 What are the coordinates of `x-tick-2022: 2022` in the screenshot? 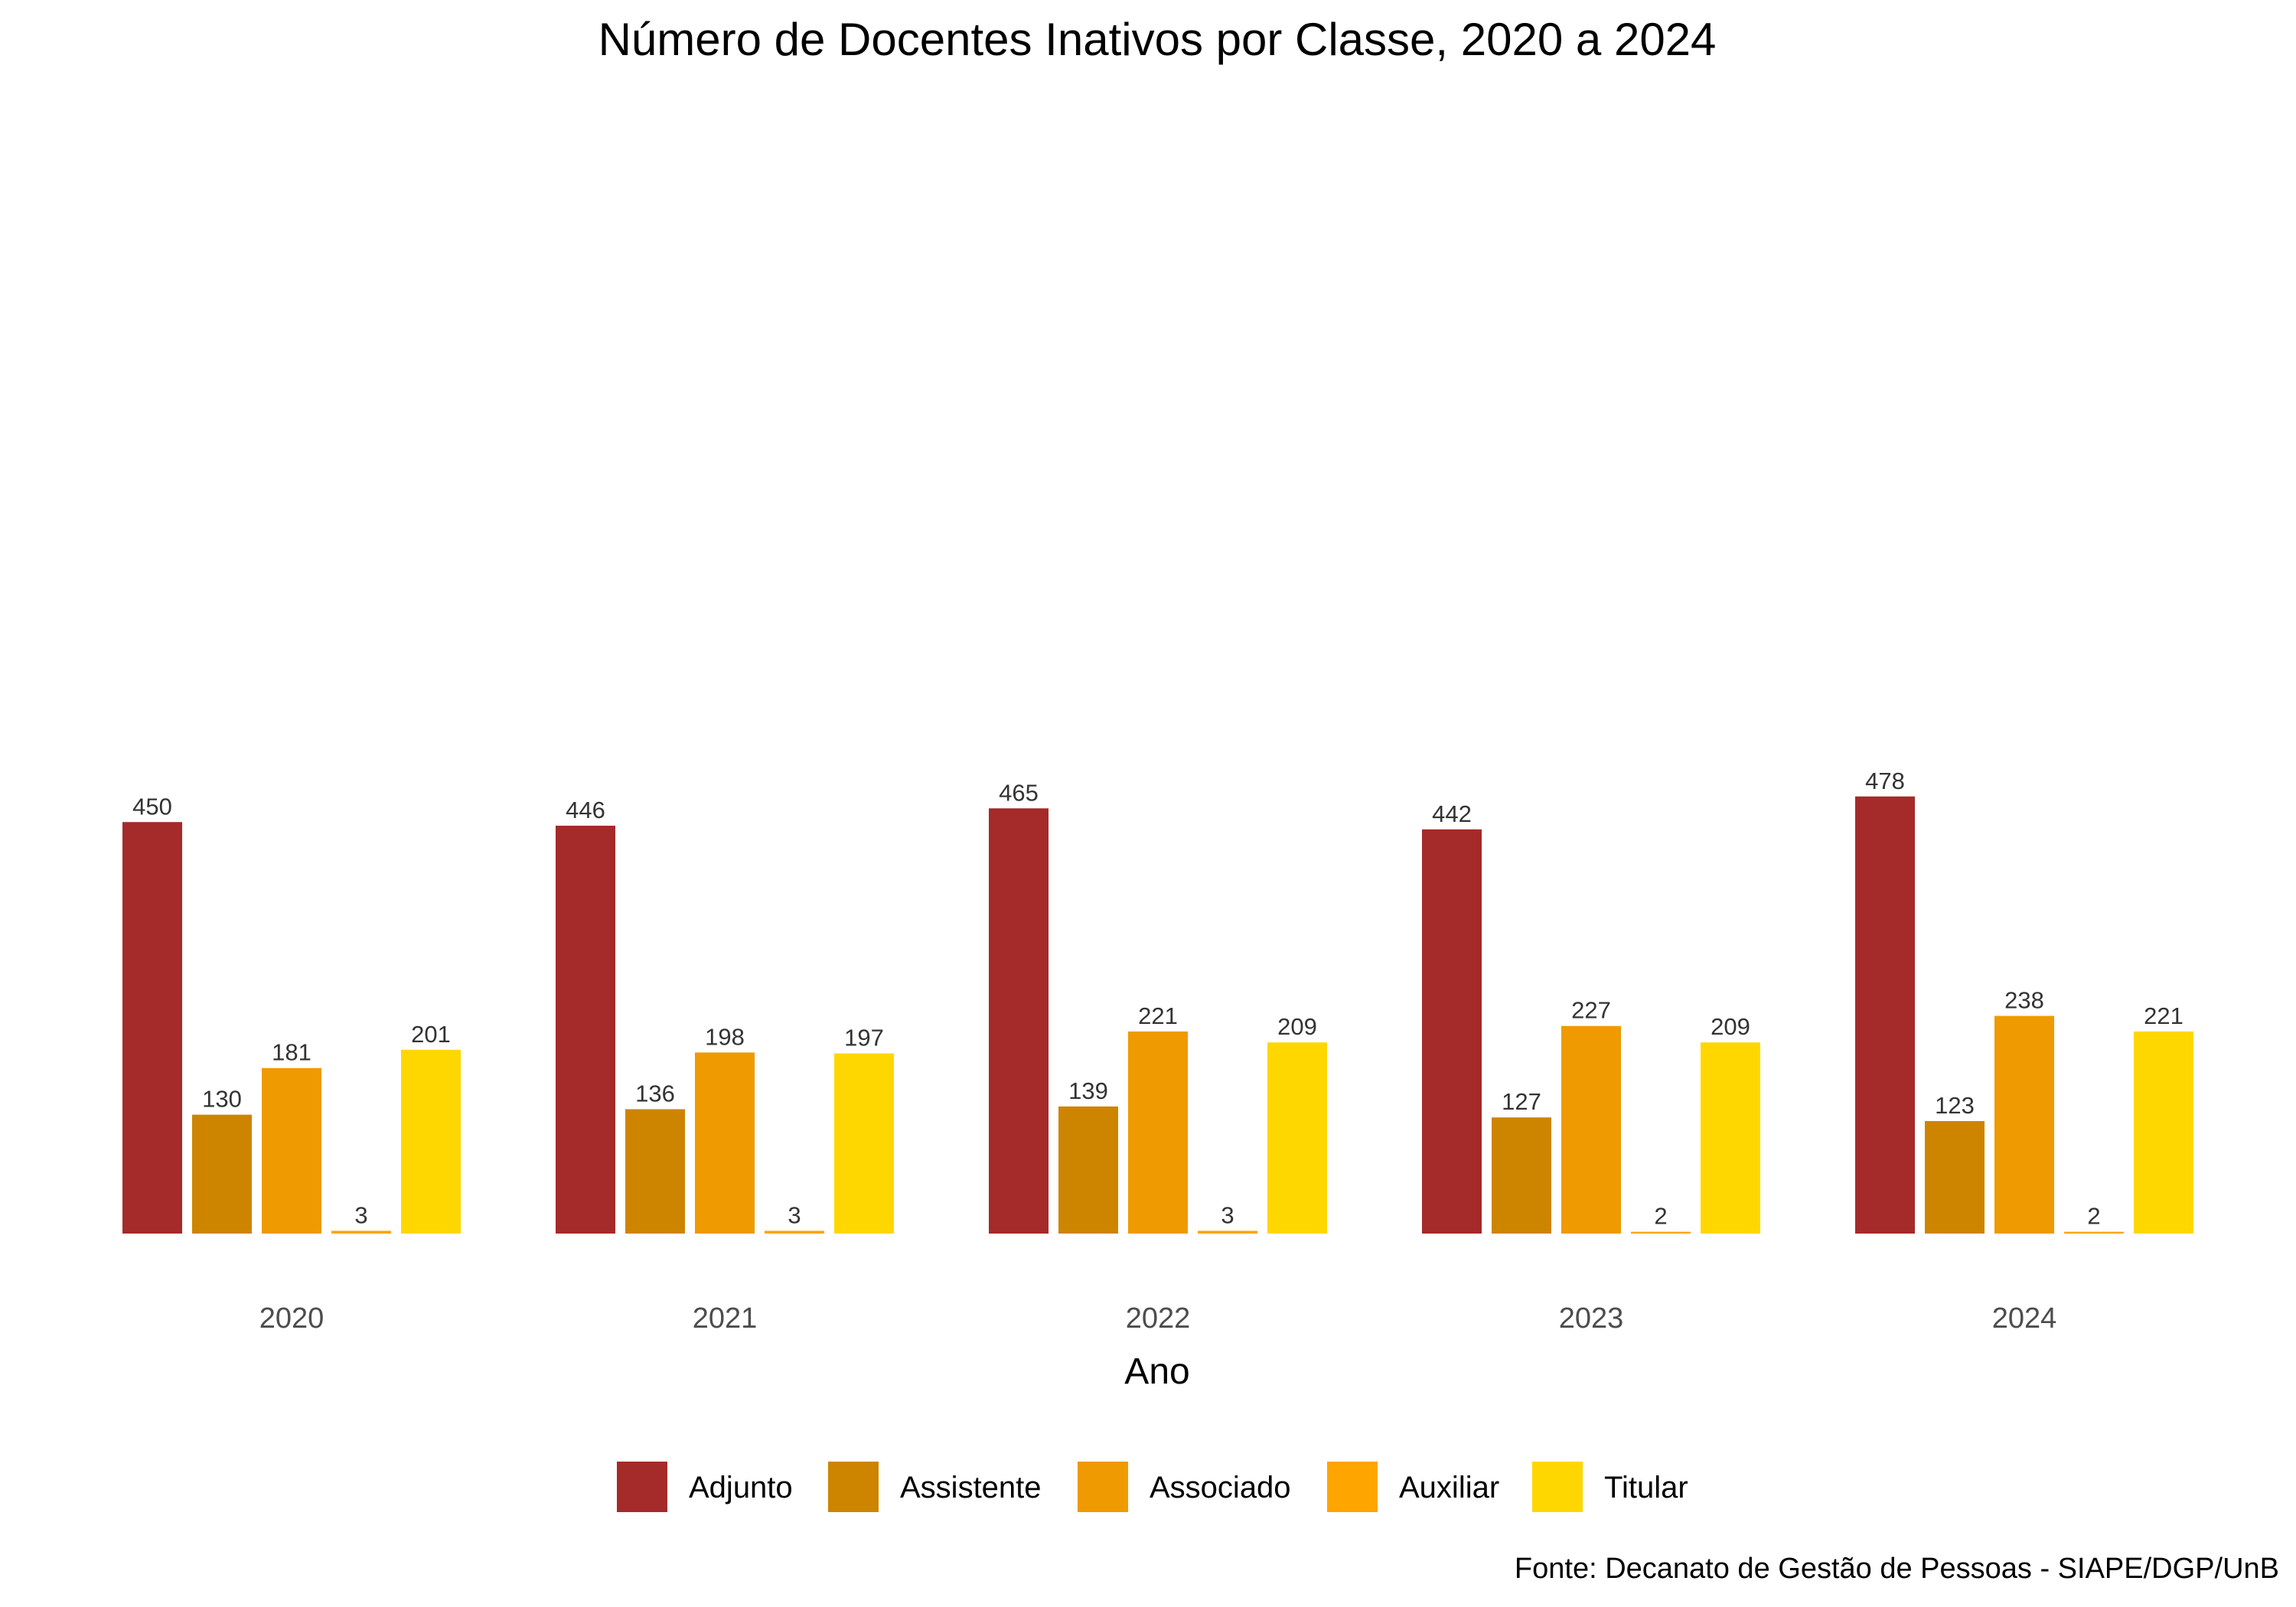 It's located at (1158, 1318).